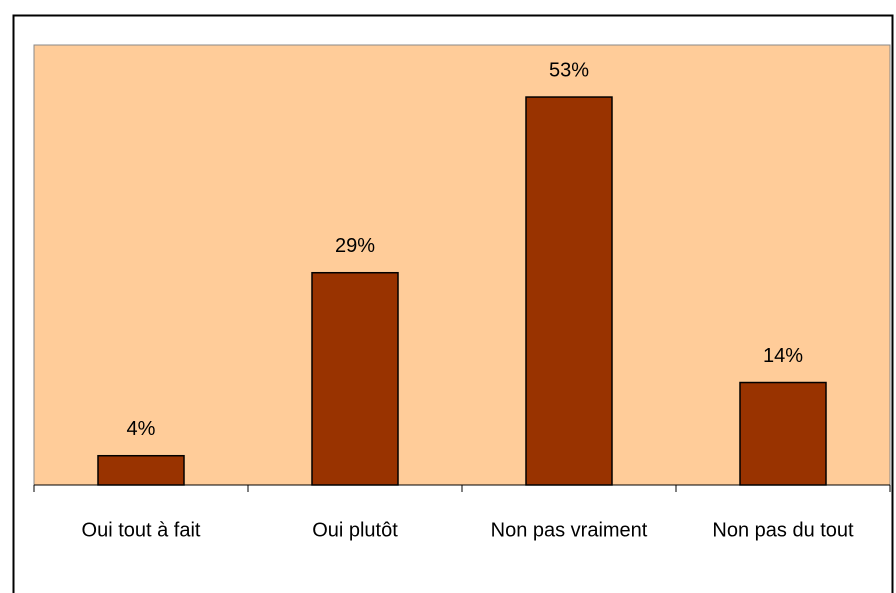  I want to click on value-label: 29%, so click(355, 246).